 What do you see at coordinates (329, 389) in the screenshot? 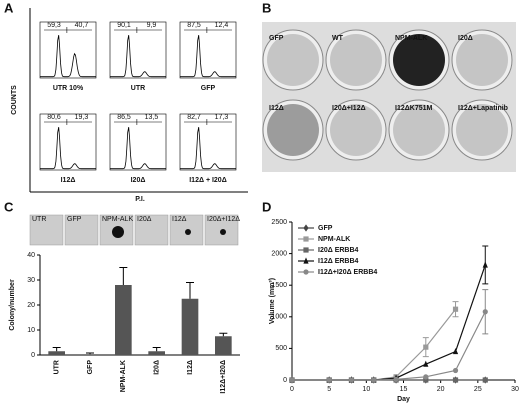
I see `x-tick-label: 5` at bounding box center [329, 389].